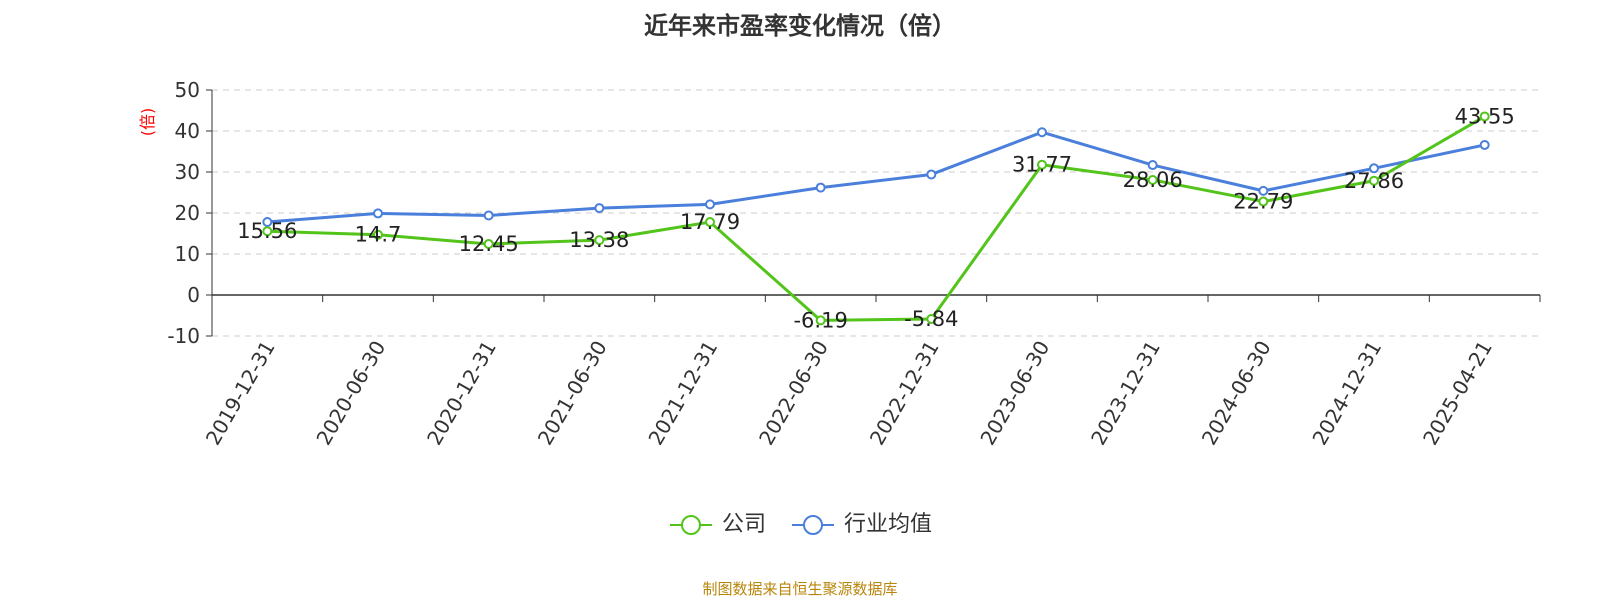 This screenshot has height=600, width=1600. I want to click on y-tick-label: -10, so click(183, 336).